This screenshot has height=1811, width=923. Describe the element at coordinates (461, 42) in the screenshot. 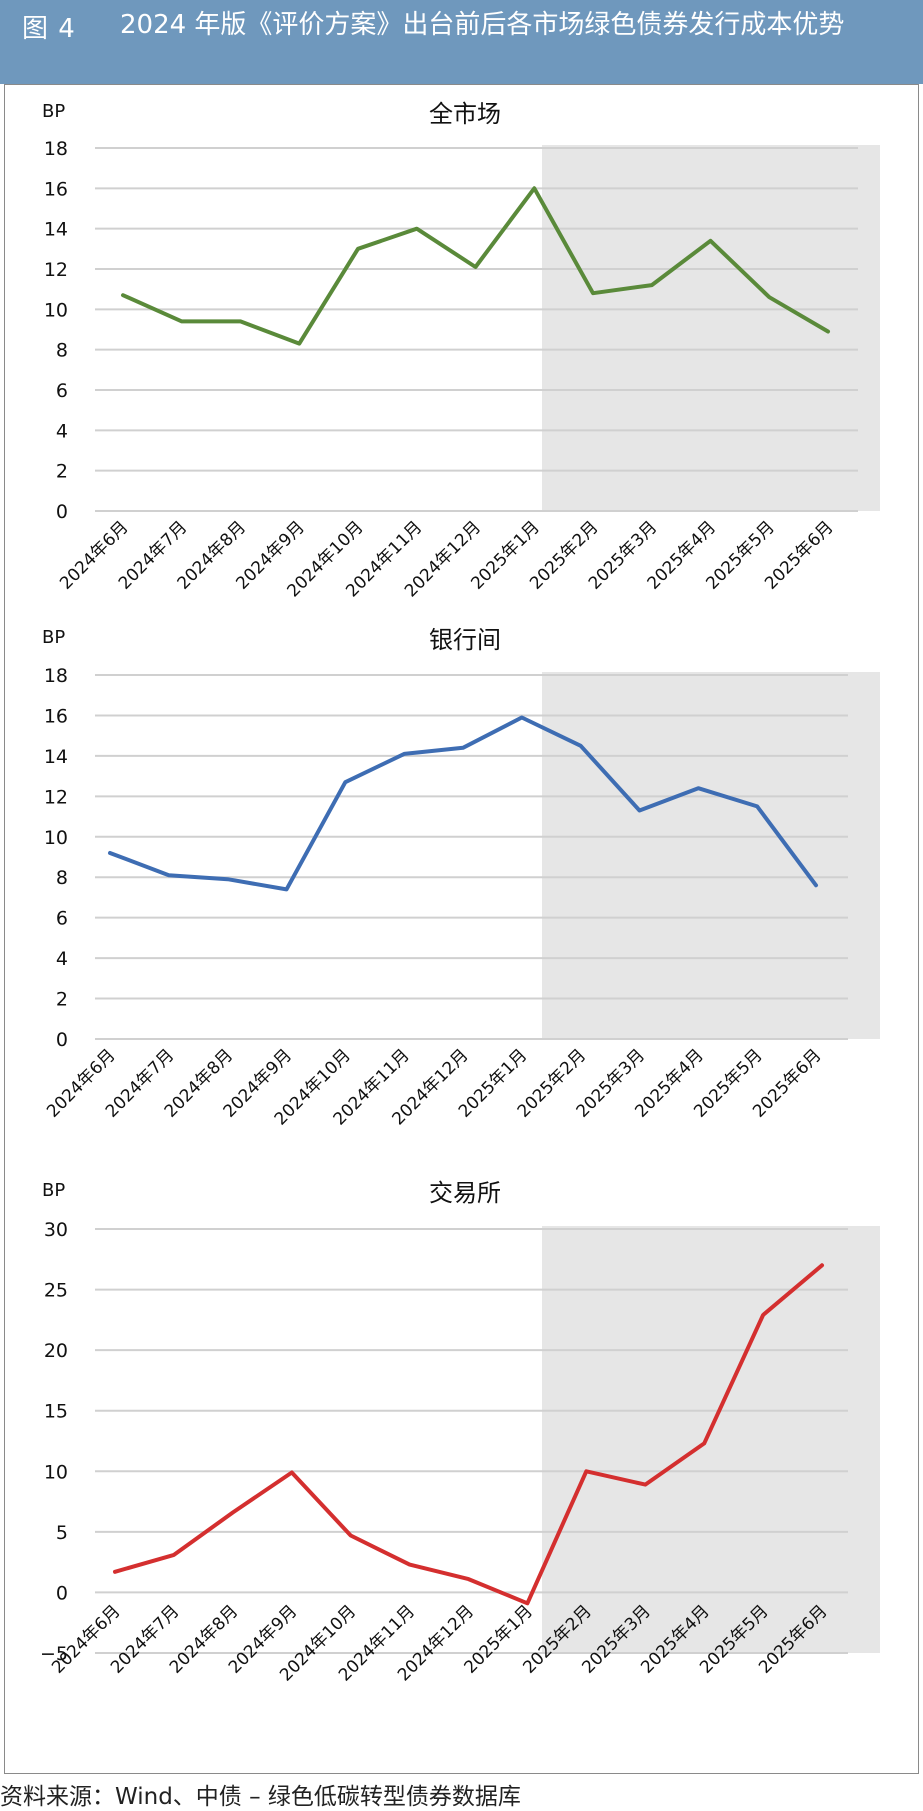

I see `figure-header: 图 4 2024 年版《评价方案》出台前后各市场绿色债券发行成本优势` at that location.